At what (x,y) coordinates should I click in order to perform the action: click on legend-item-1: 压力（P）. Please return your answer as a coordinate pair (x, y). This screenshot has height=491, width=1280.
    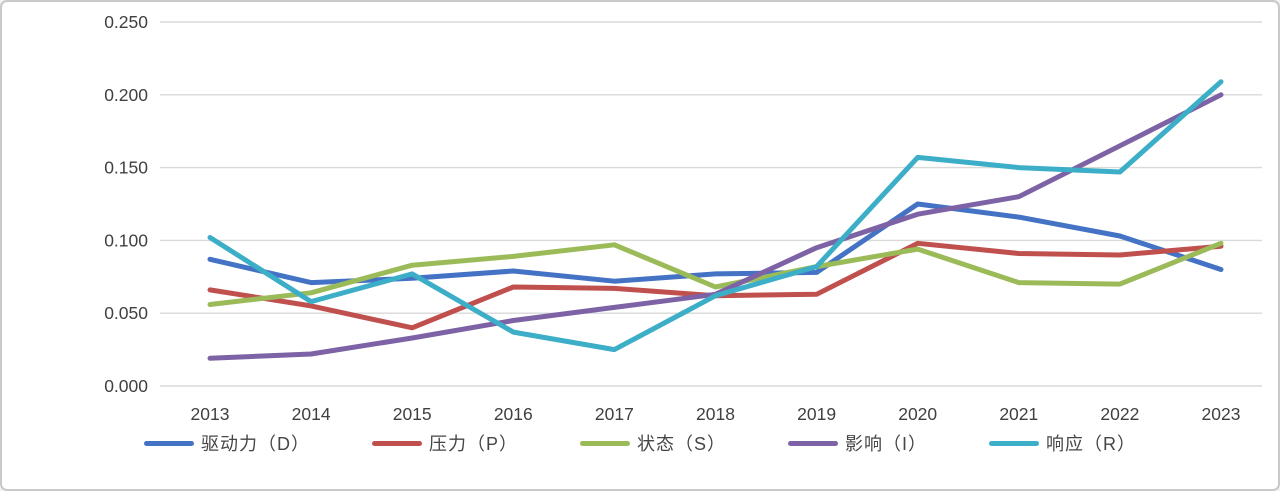
    Looking at the image, I should click on (444, 443).